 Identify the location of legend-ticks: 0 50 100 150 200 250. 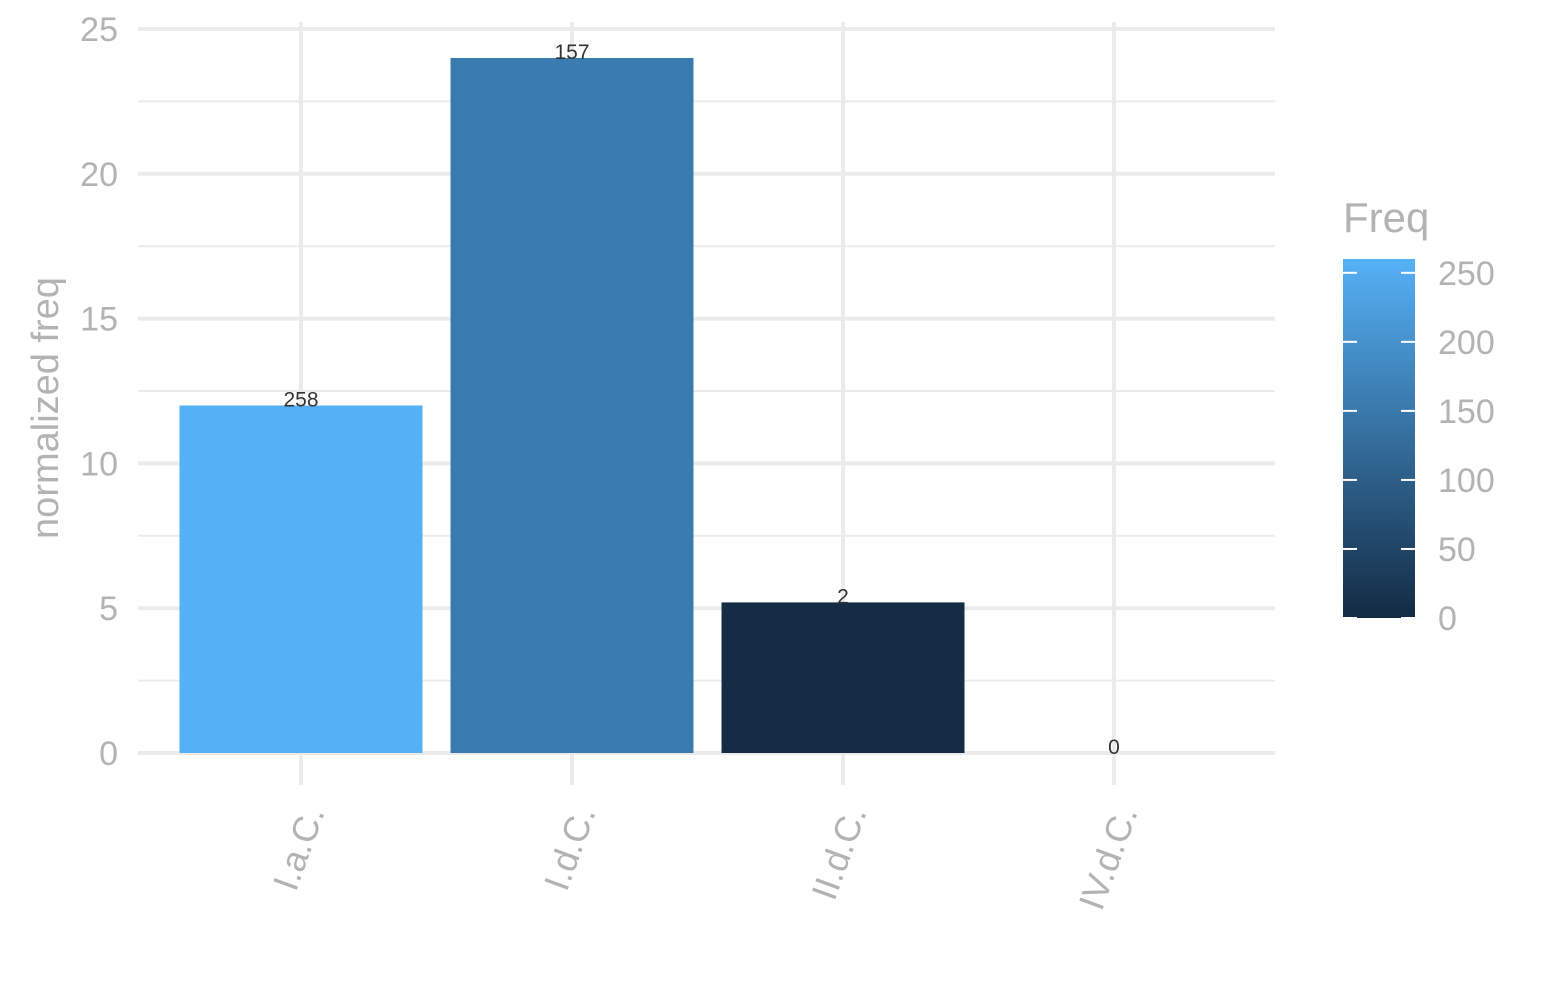
(1419, 446).